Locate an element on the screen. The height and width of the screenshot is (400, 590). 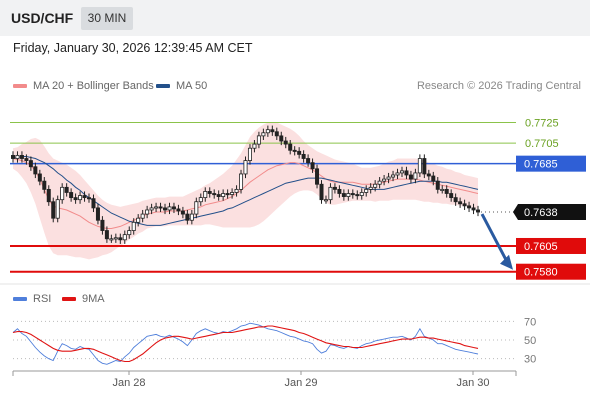
ma20-swatch is located at coordinates (20, 86).